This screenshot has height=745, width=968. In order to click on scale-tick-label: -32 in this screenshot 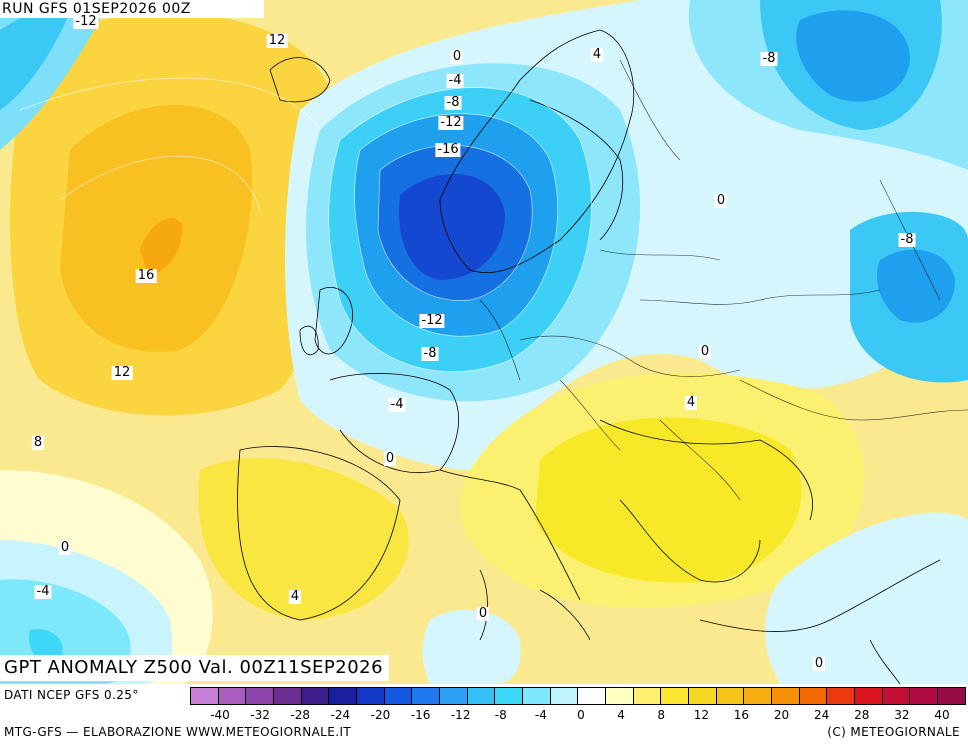, I will do `click(260, 715)`.